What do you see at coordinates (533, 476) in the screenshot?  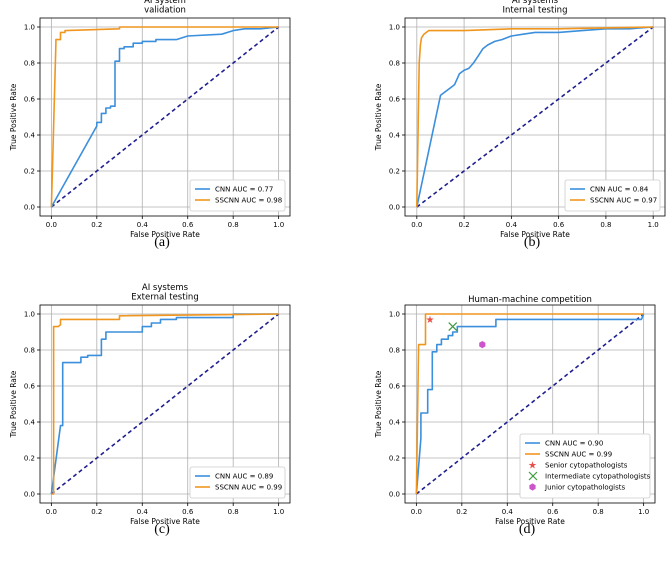 I see `intermediate-legend-swatch` at bounding box center [533, 476].